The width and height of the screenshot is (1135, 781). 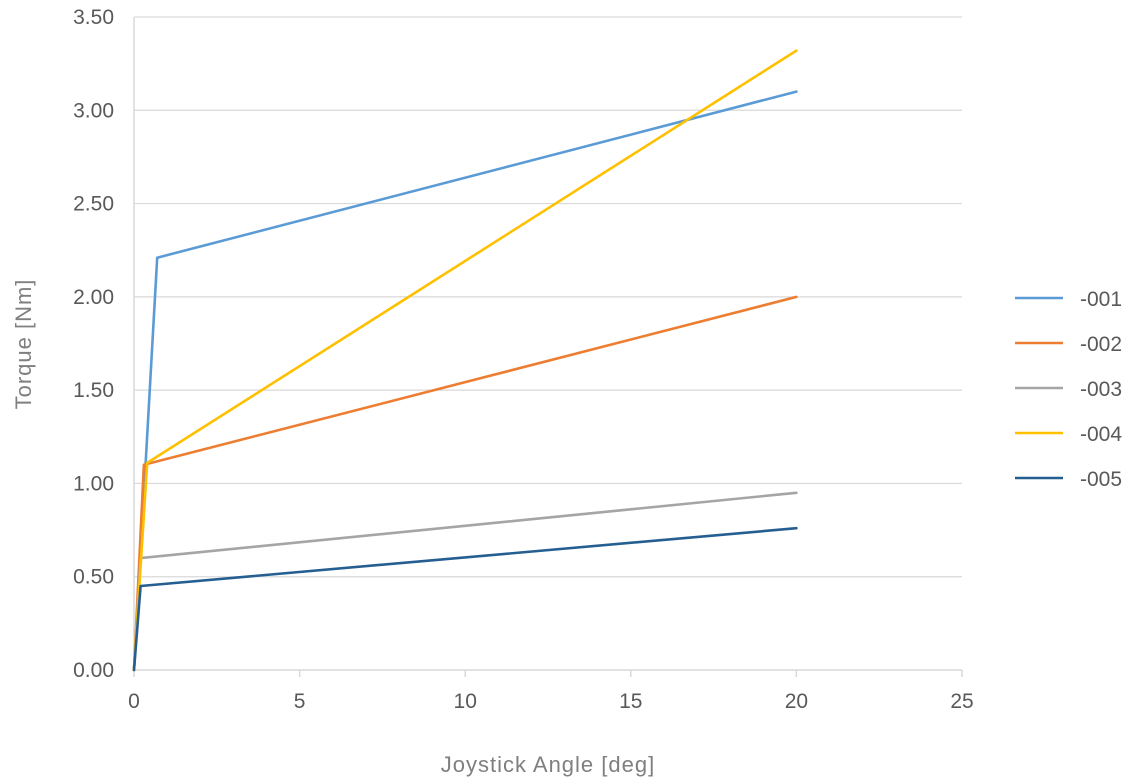 What do you see at coordinates (1101, 389) in the screenshot?
I see `legend-label: -003` at bounding box center [1101, 389].